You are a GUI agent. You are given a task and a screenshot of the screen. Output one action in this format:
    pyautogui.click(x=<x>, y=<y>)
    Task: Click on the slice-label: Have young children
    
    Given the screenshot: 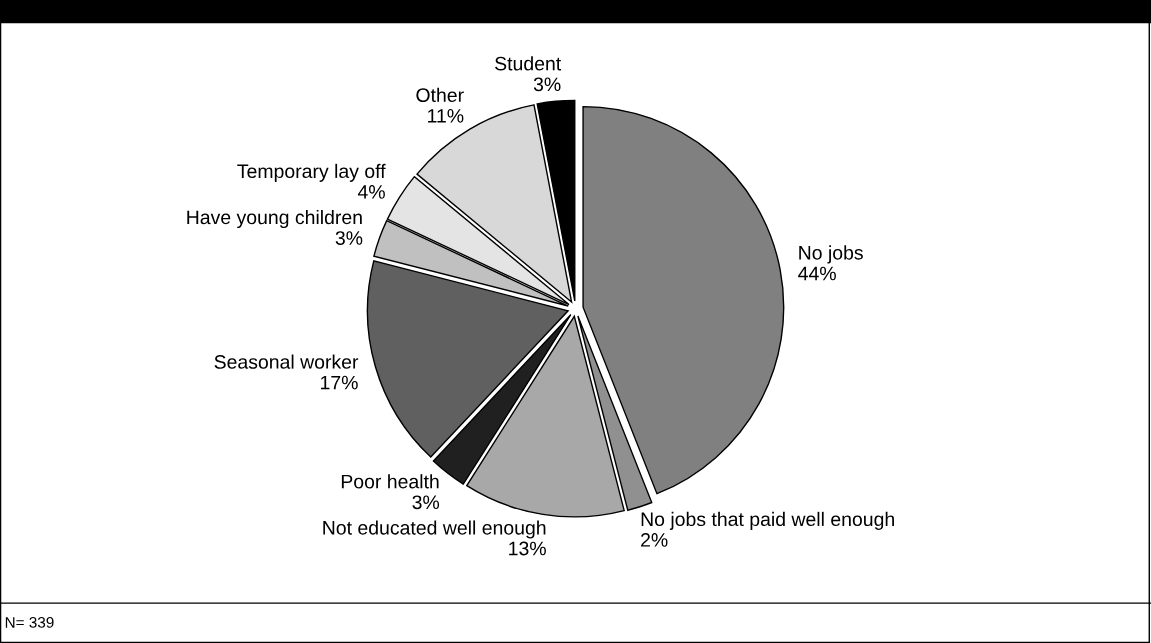 What is the action you would take?
    pyautogui.click(x=274, y=219)
    